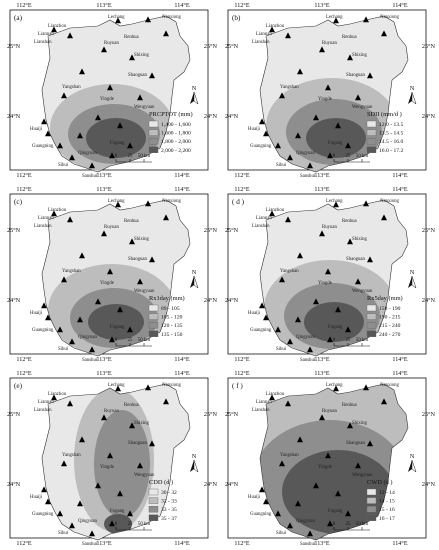 The width and height of the screenshot is (439, 550). What do you see at coordinates (90, 544) in the screenshot?
I see `city-label: Sanshui` at bounding box center [90, 544].